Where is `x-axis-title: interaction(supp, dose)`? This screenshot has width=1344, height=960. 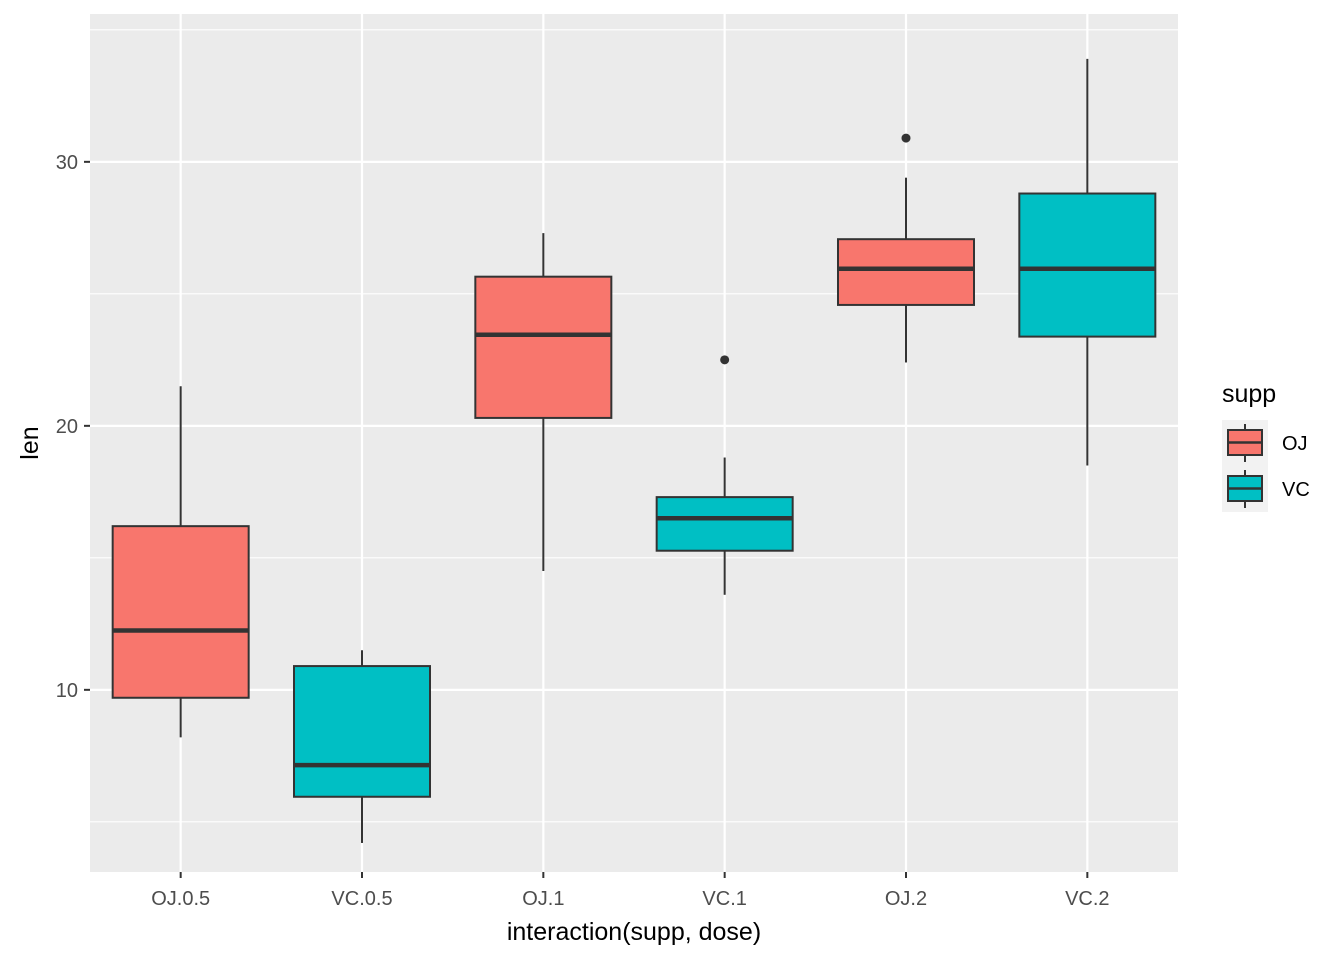
x-axis-title: interaction(supp, dose) is located at coordinates (634, 932).